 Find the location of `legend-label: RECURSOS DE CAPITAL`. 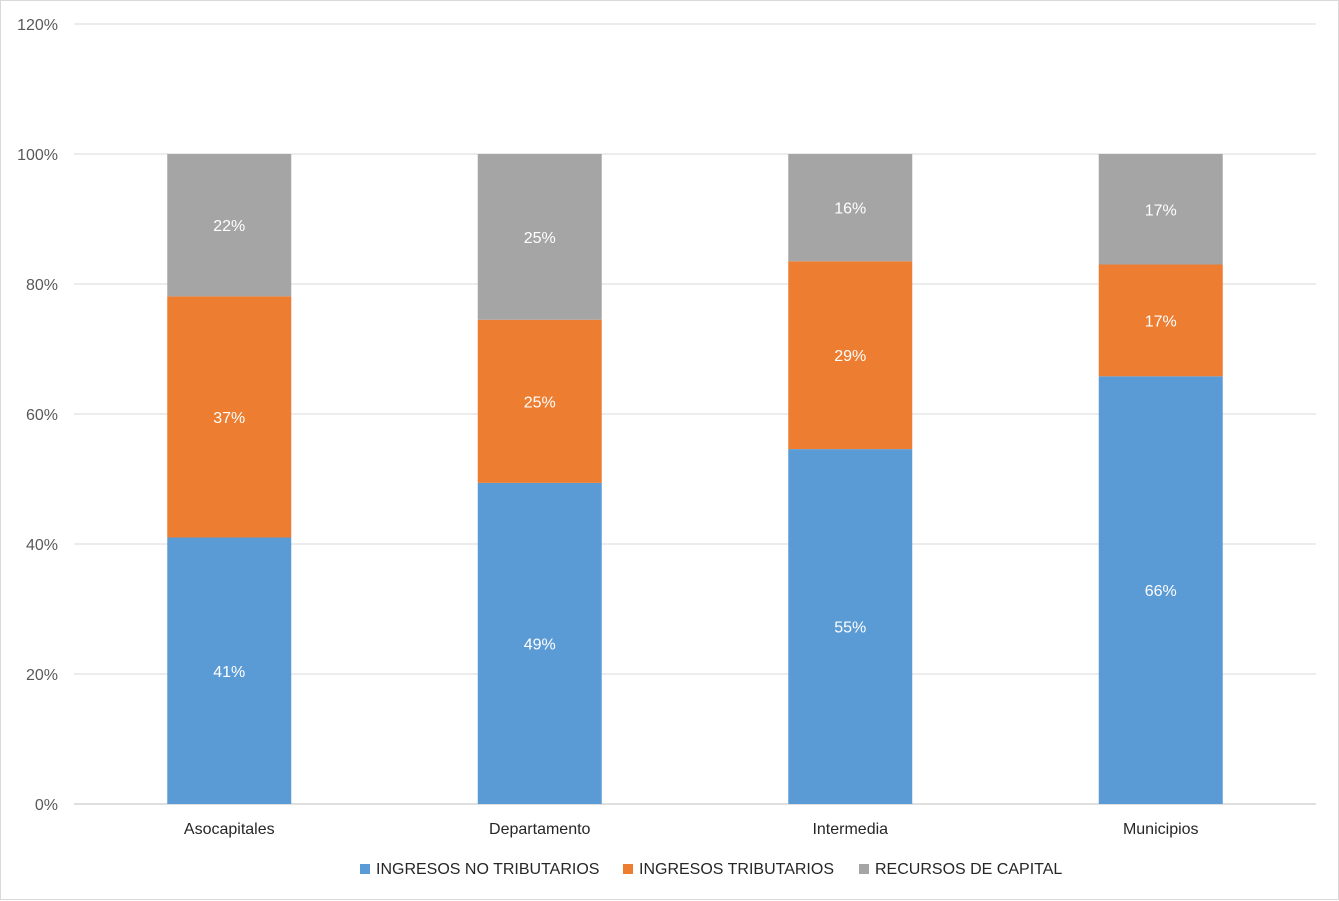

legend-label: RECURSOS DE CAPITAL is located at coordinates (968, 869).